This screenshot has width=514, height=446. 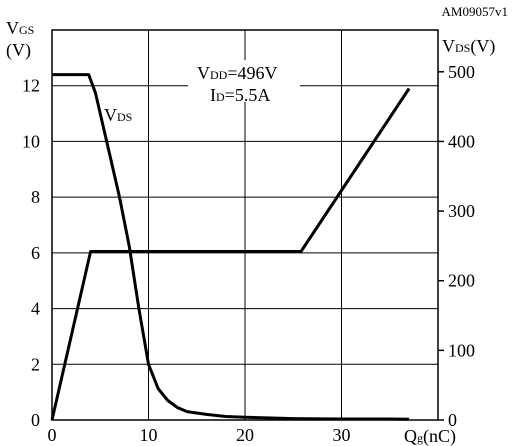 I want to click on left-axis-unit: (V), so click(x=18, y=50).